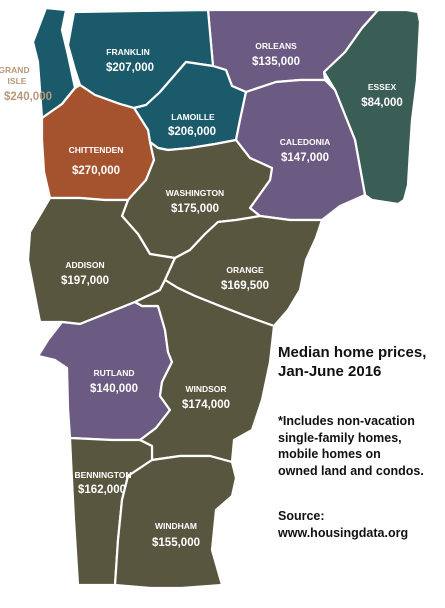 This screenshot has width=445, height=608. I want to click on label-franklin-name: FRANKLIN, so click(127, 52).